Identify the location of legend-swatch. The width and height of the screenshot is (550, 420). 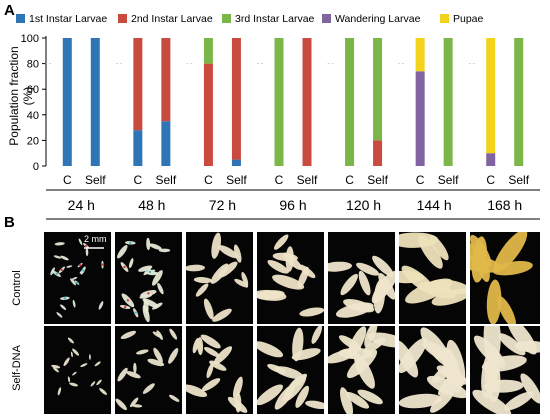
(226, 18).